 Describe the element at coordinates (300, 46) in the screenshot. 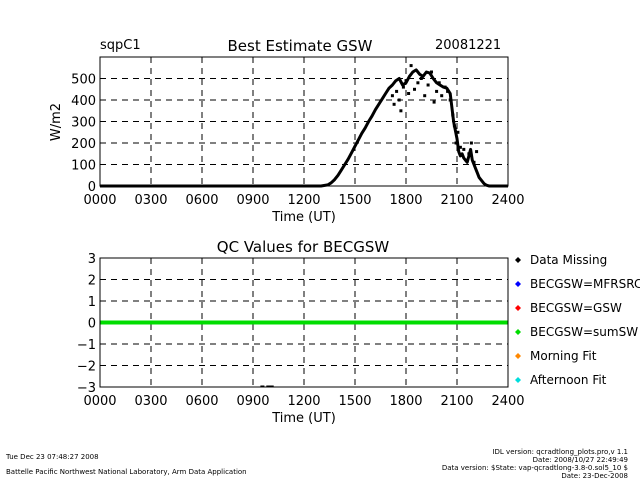

I see `chart1-title: Best Estimate GSW` at that location.